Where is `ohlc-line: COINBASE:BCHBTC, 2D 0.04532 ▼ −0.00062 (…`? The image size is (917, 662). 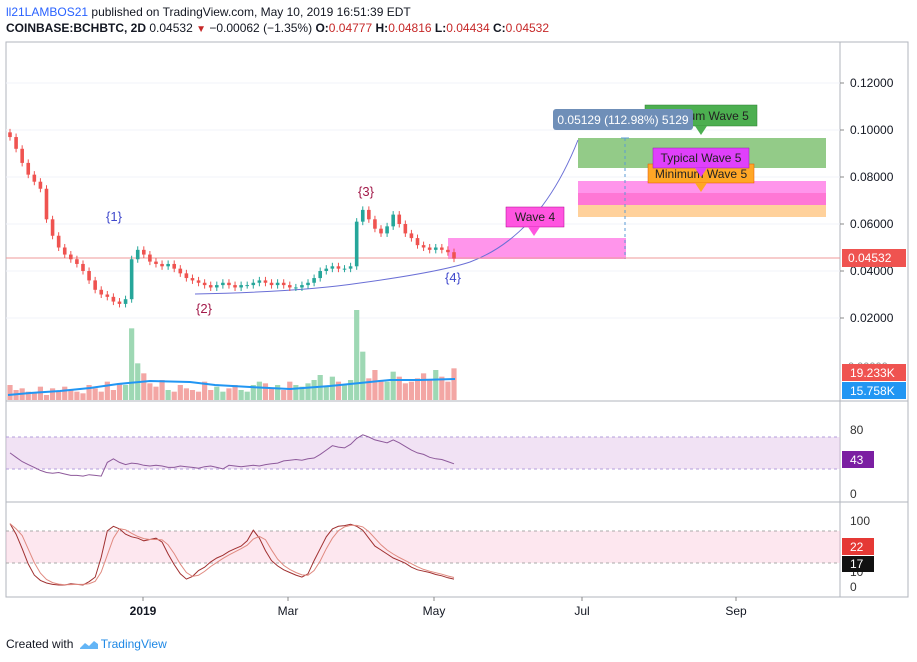
ohlc-line: COINBASE:BCHBTC, 2D 0.04532 ▼ −0.00062 (… is located at coordinates (456, 29).